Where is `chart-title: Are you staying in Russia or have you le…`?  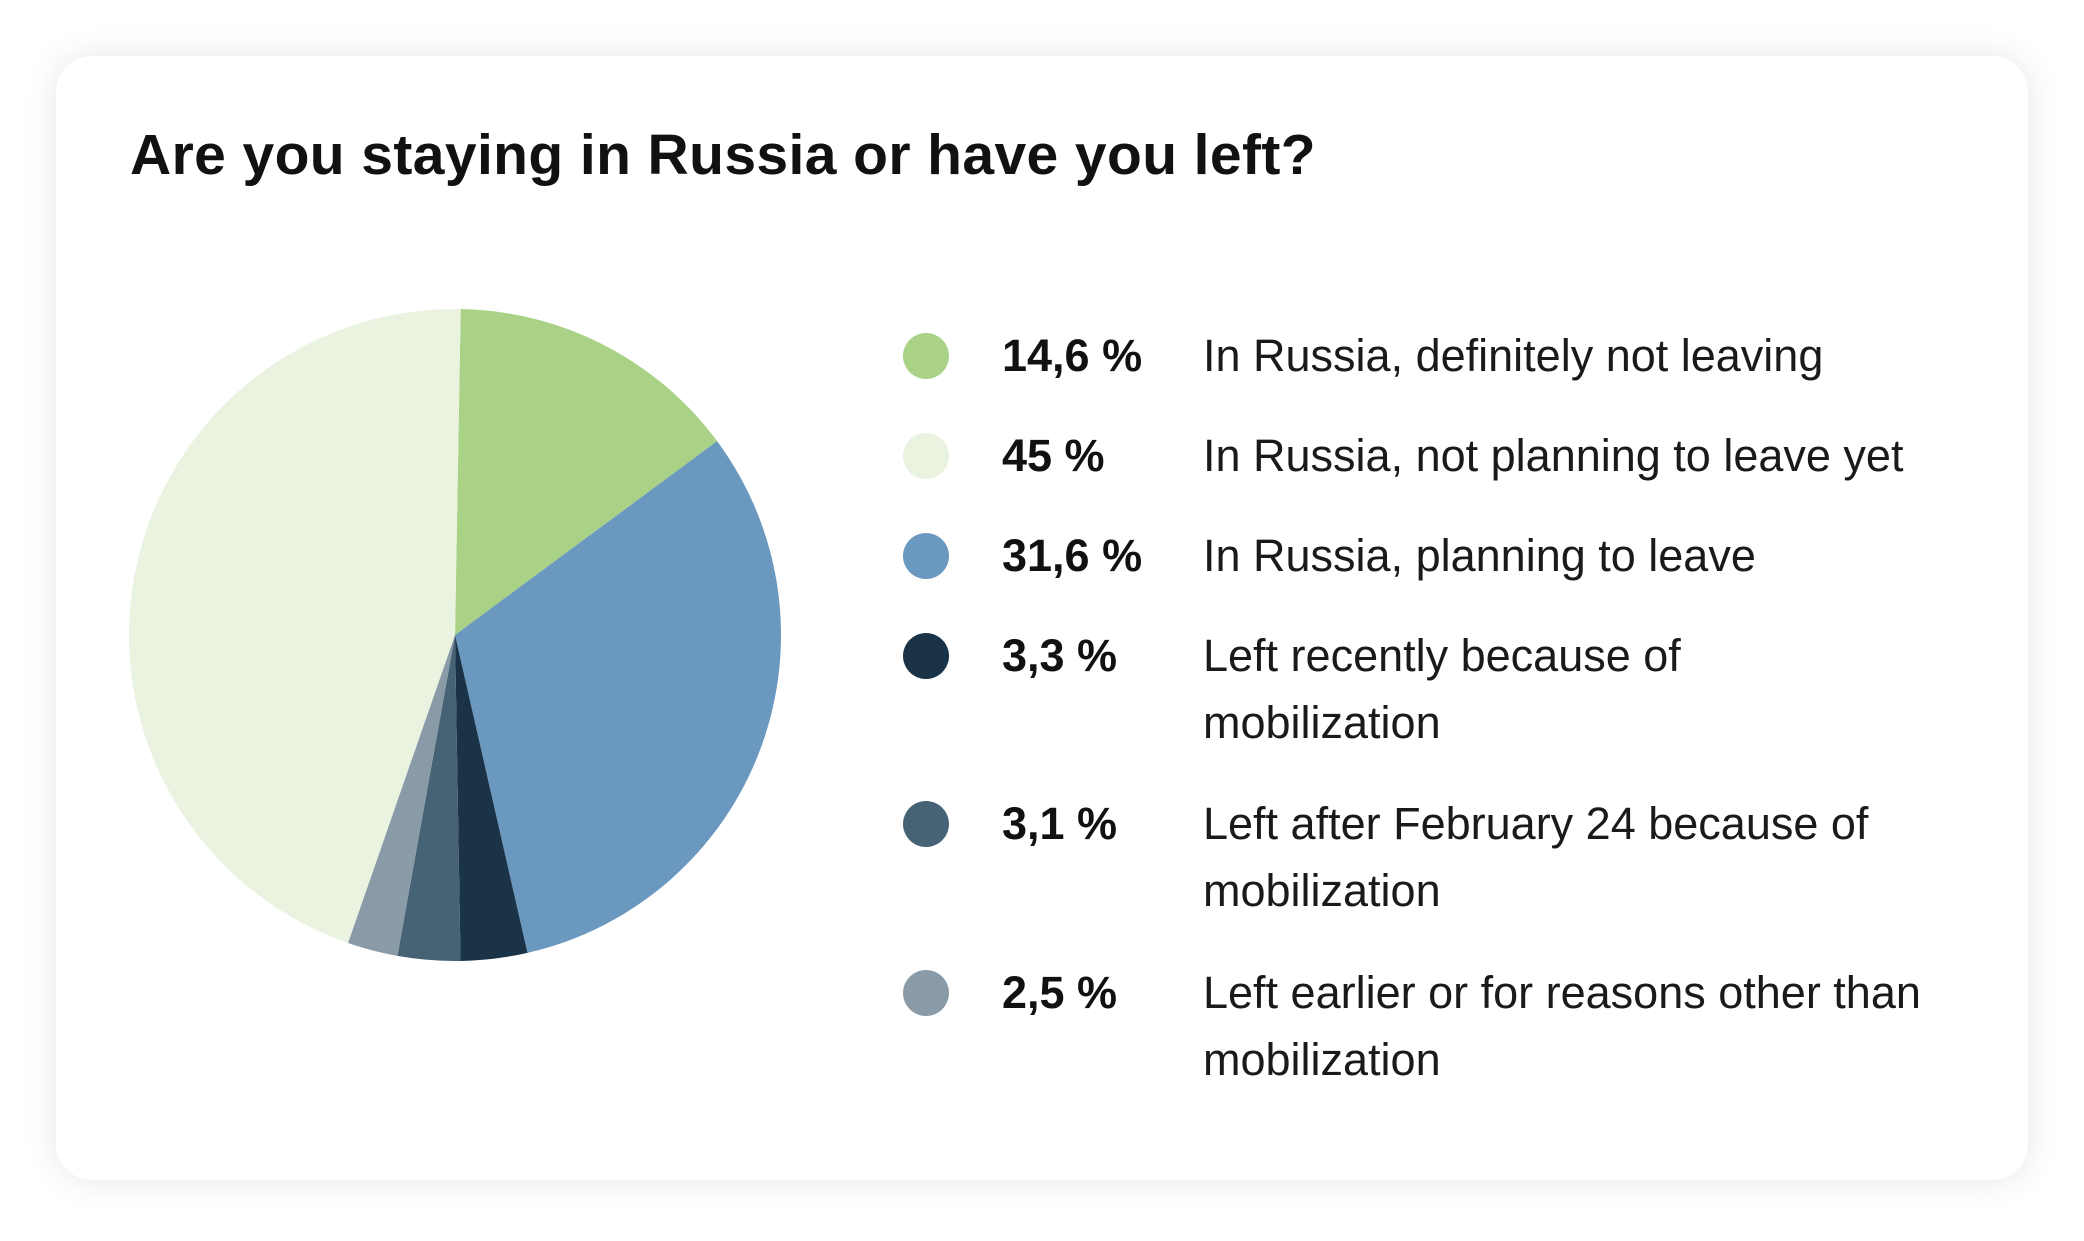 chart-title: Are you staying in Russia or have you le… is located at coordinates (723, 155).